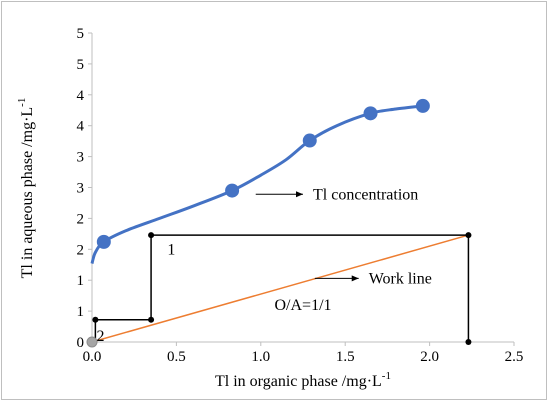 The height and width of the screenshot is (403, 550). Describe the element at coordinates (429, 357) in the screenshot. I see `x-tick-label: 2.0` at that location.